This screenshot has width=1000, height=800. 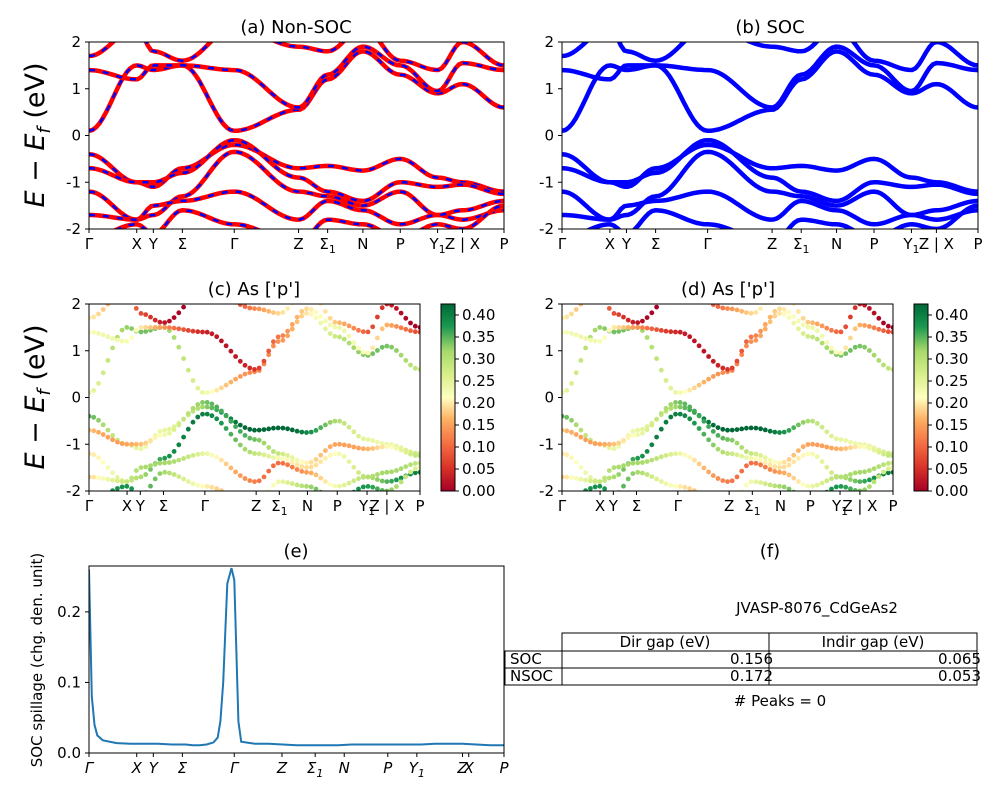 What do you see at coordinates (727, 389) in the screenshot?
I see `panel-d-projection` at bounding box center [727, 389].